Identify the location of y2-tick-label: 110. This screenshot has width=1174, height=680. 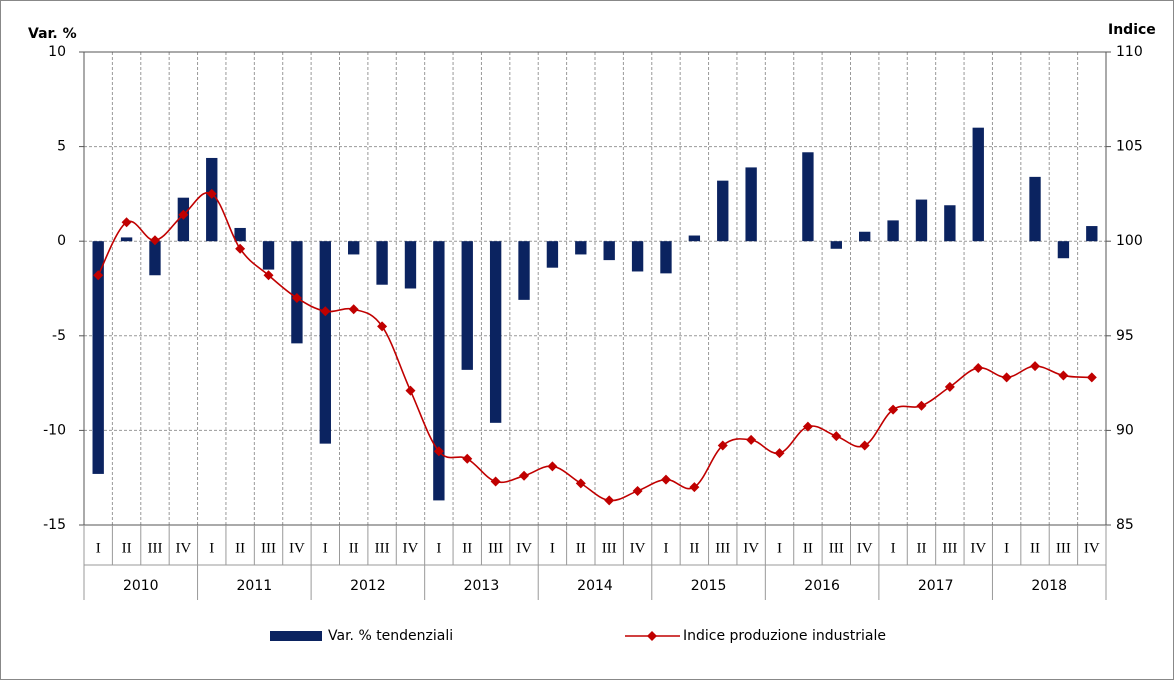
(1129, 52).